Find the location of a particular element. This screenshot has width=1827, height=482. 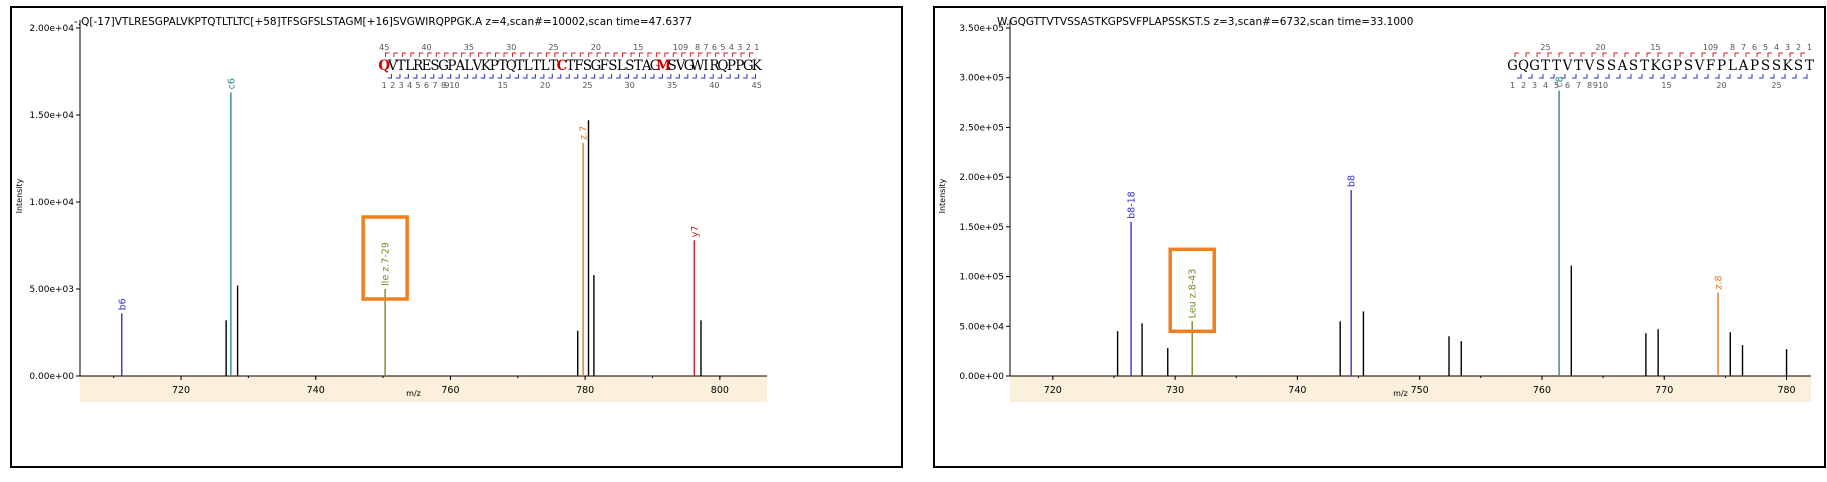

sequence-residue: R is located at coordinates (714, 66).